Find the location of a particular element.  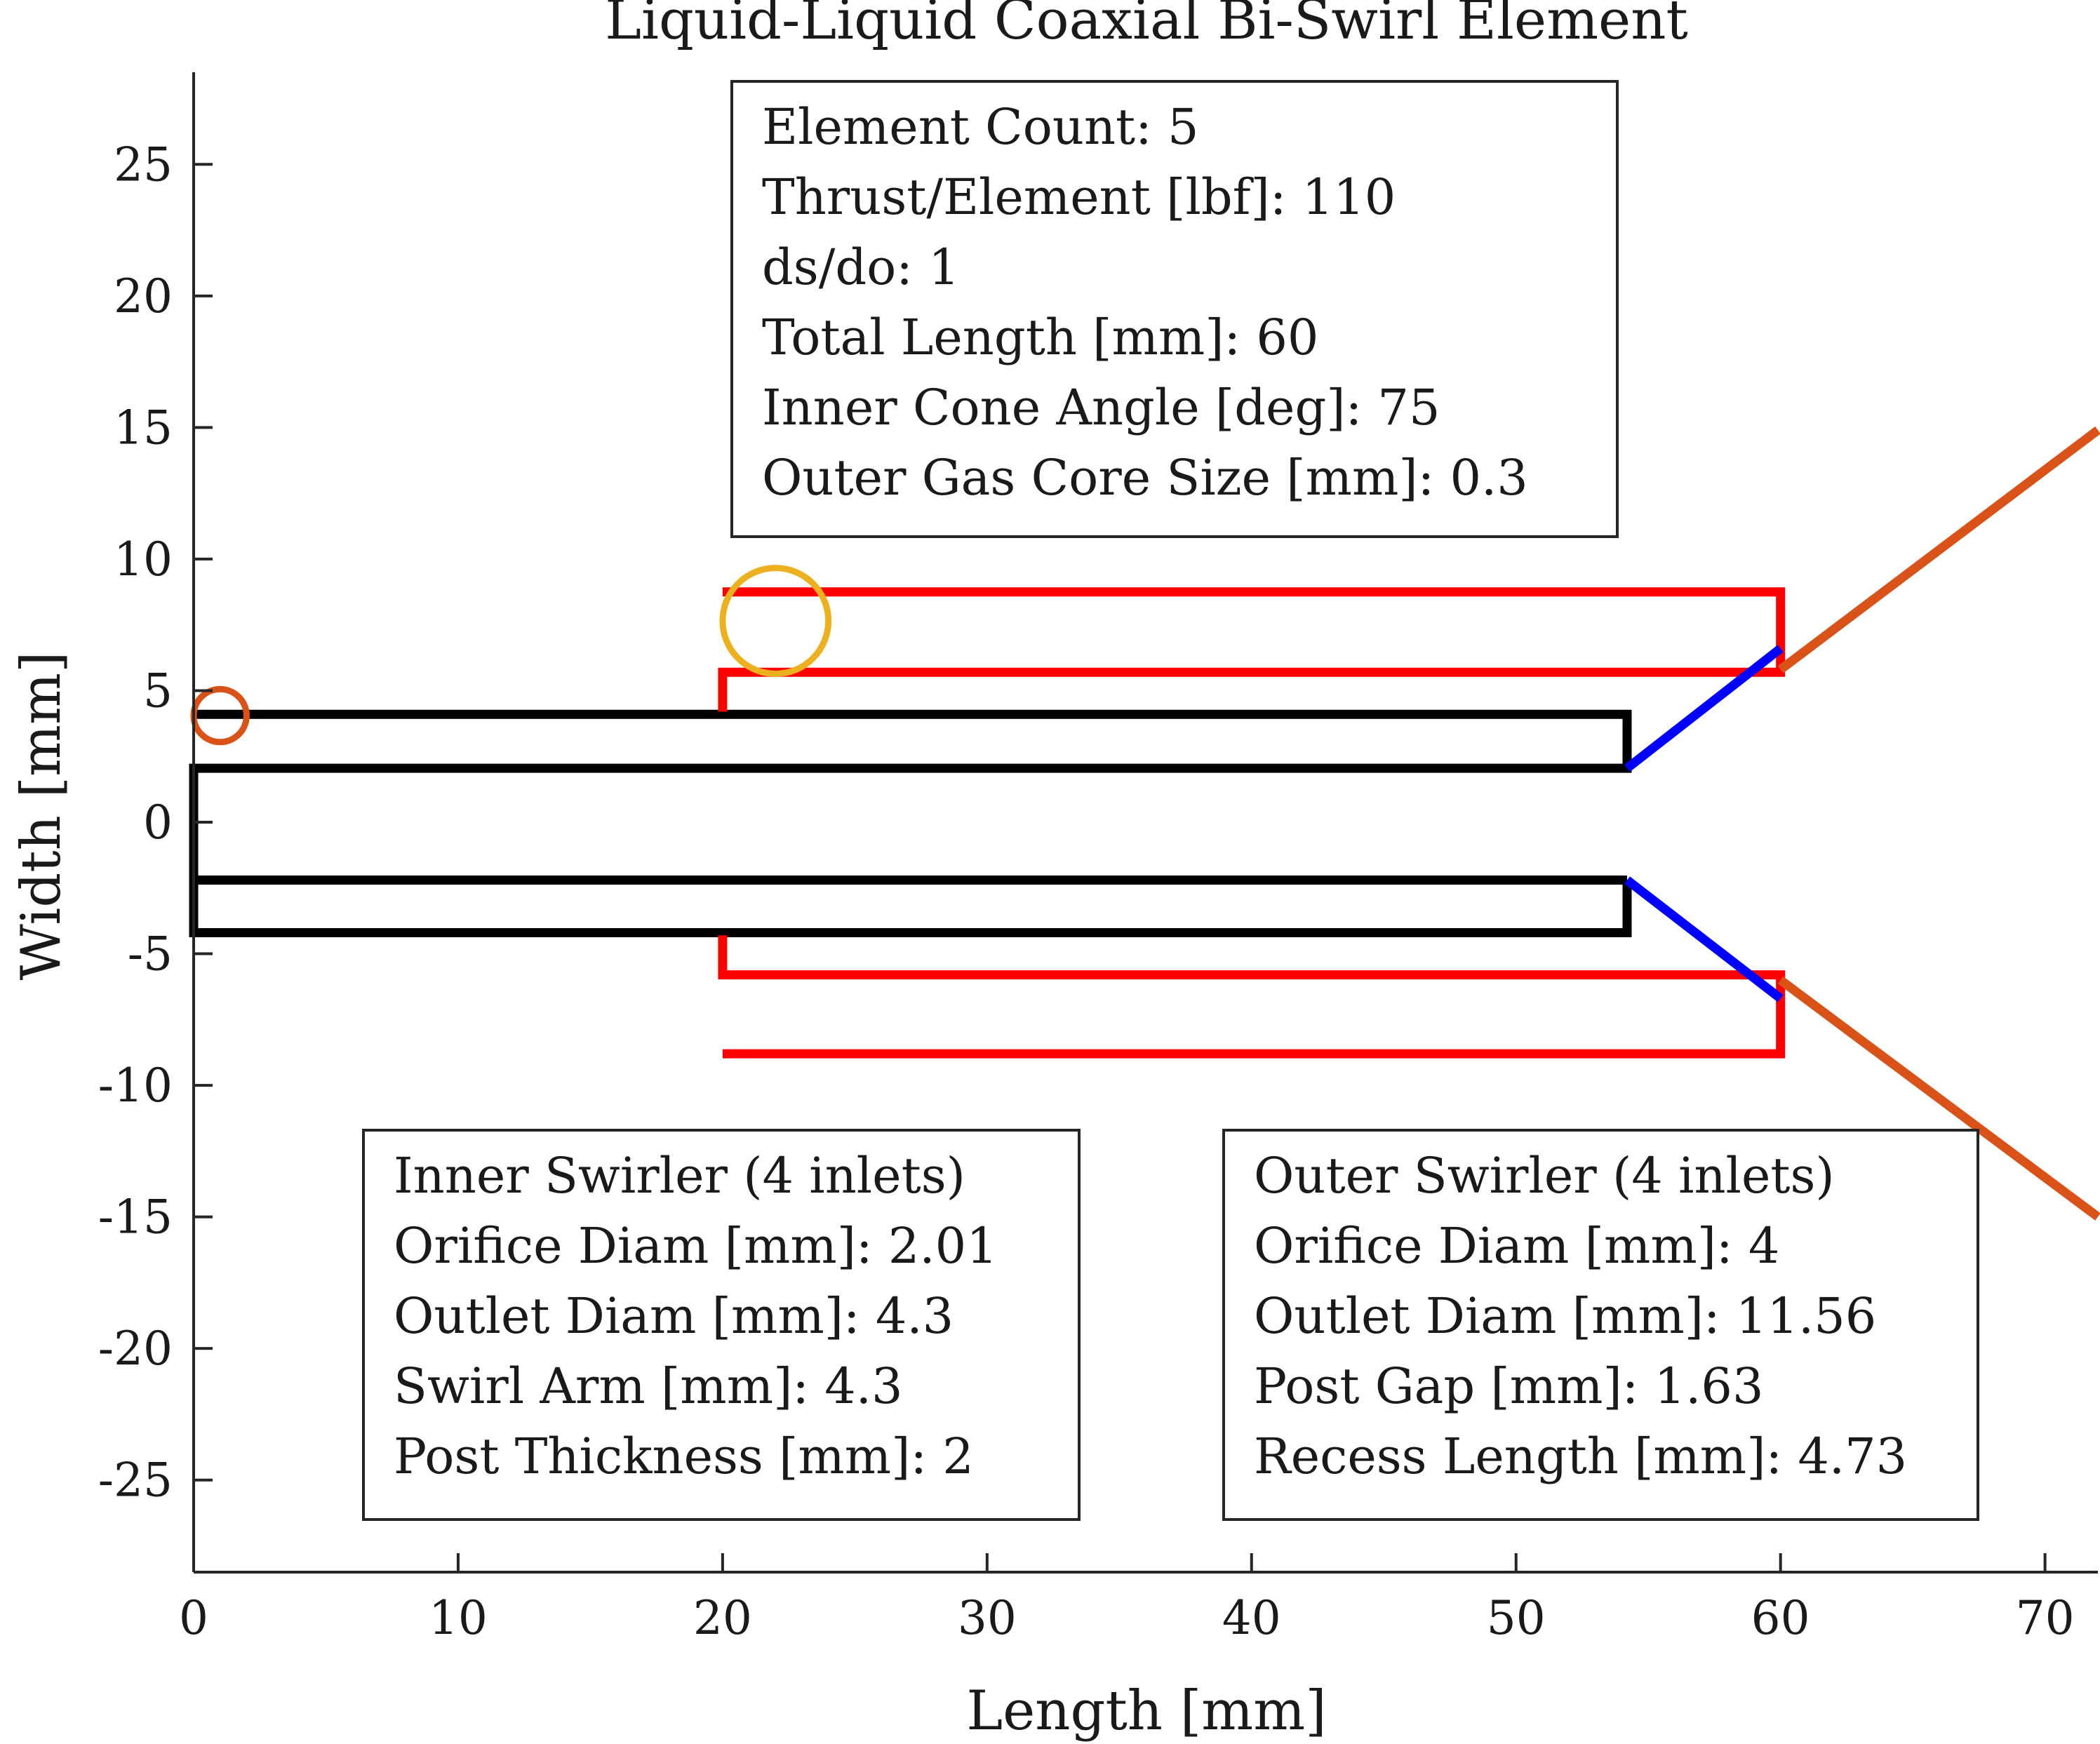

annotation-line: Total Length [mm]: 60 is located at coordinates (1040, 337).